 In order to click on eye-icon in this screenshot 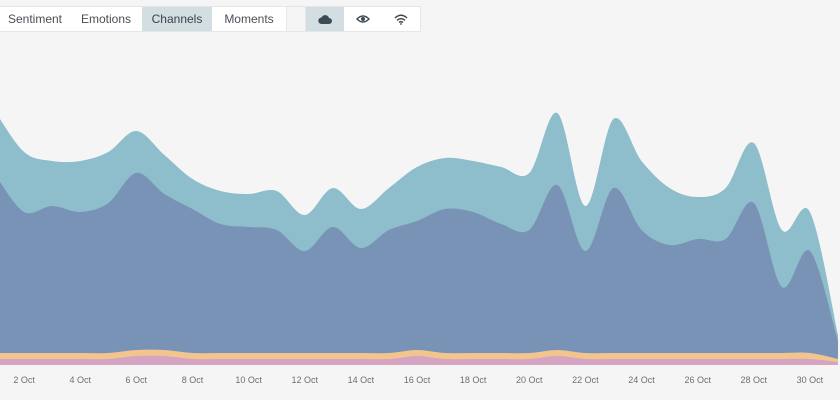, I will do `click(363, 19)`.